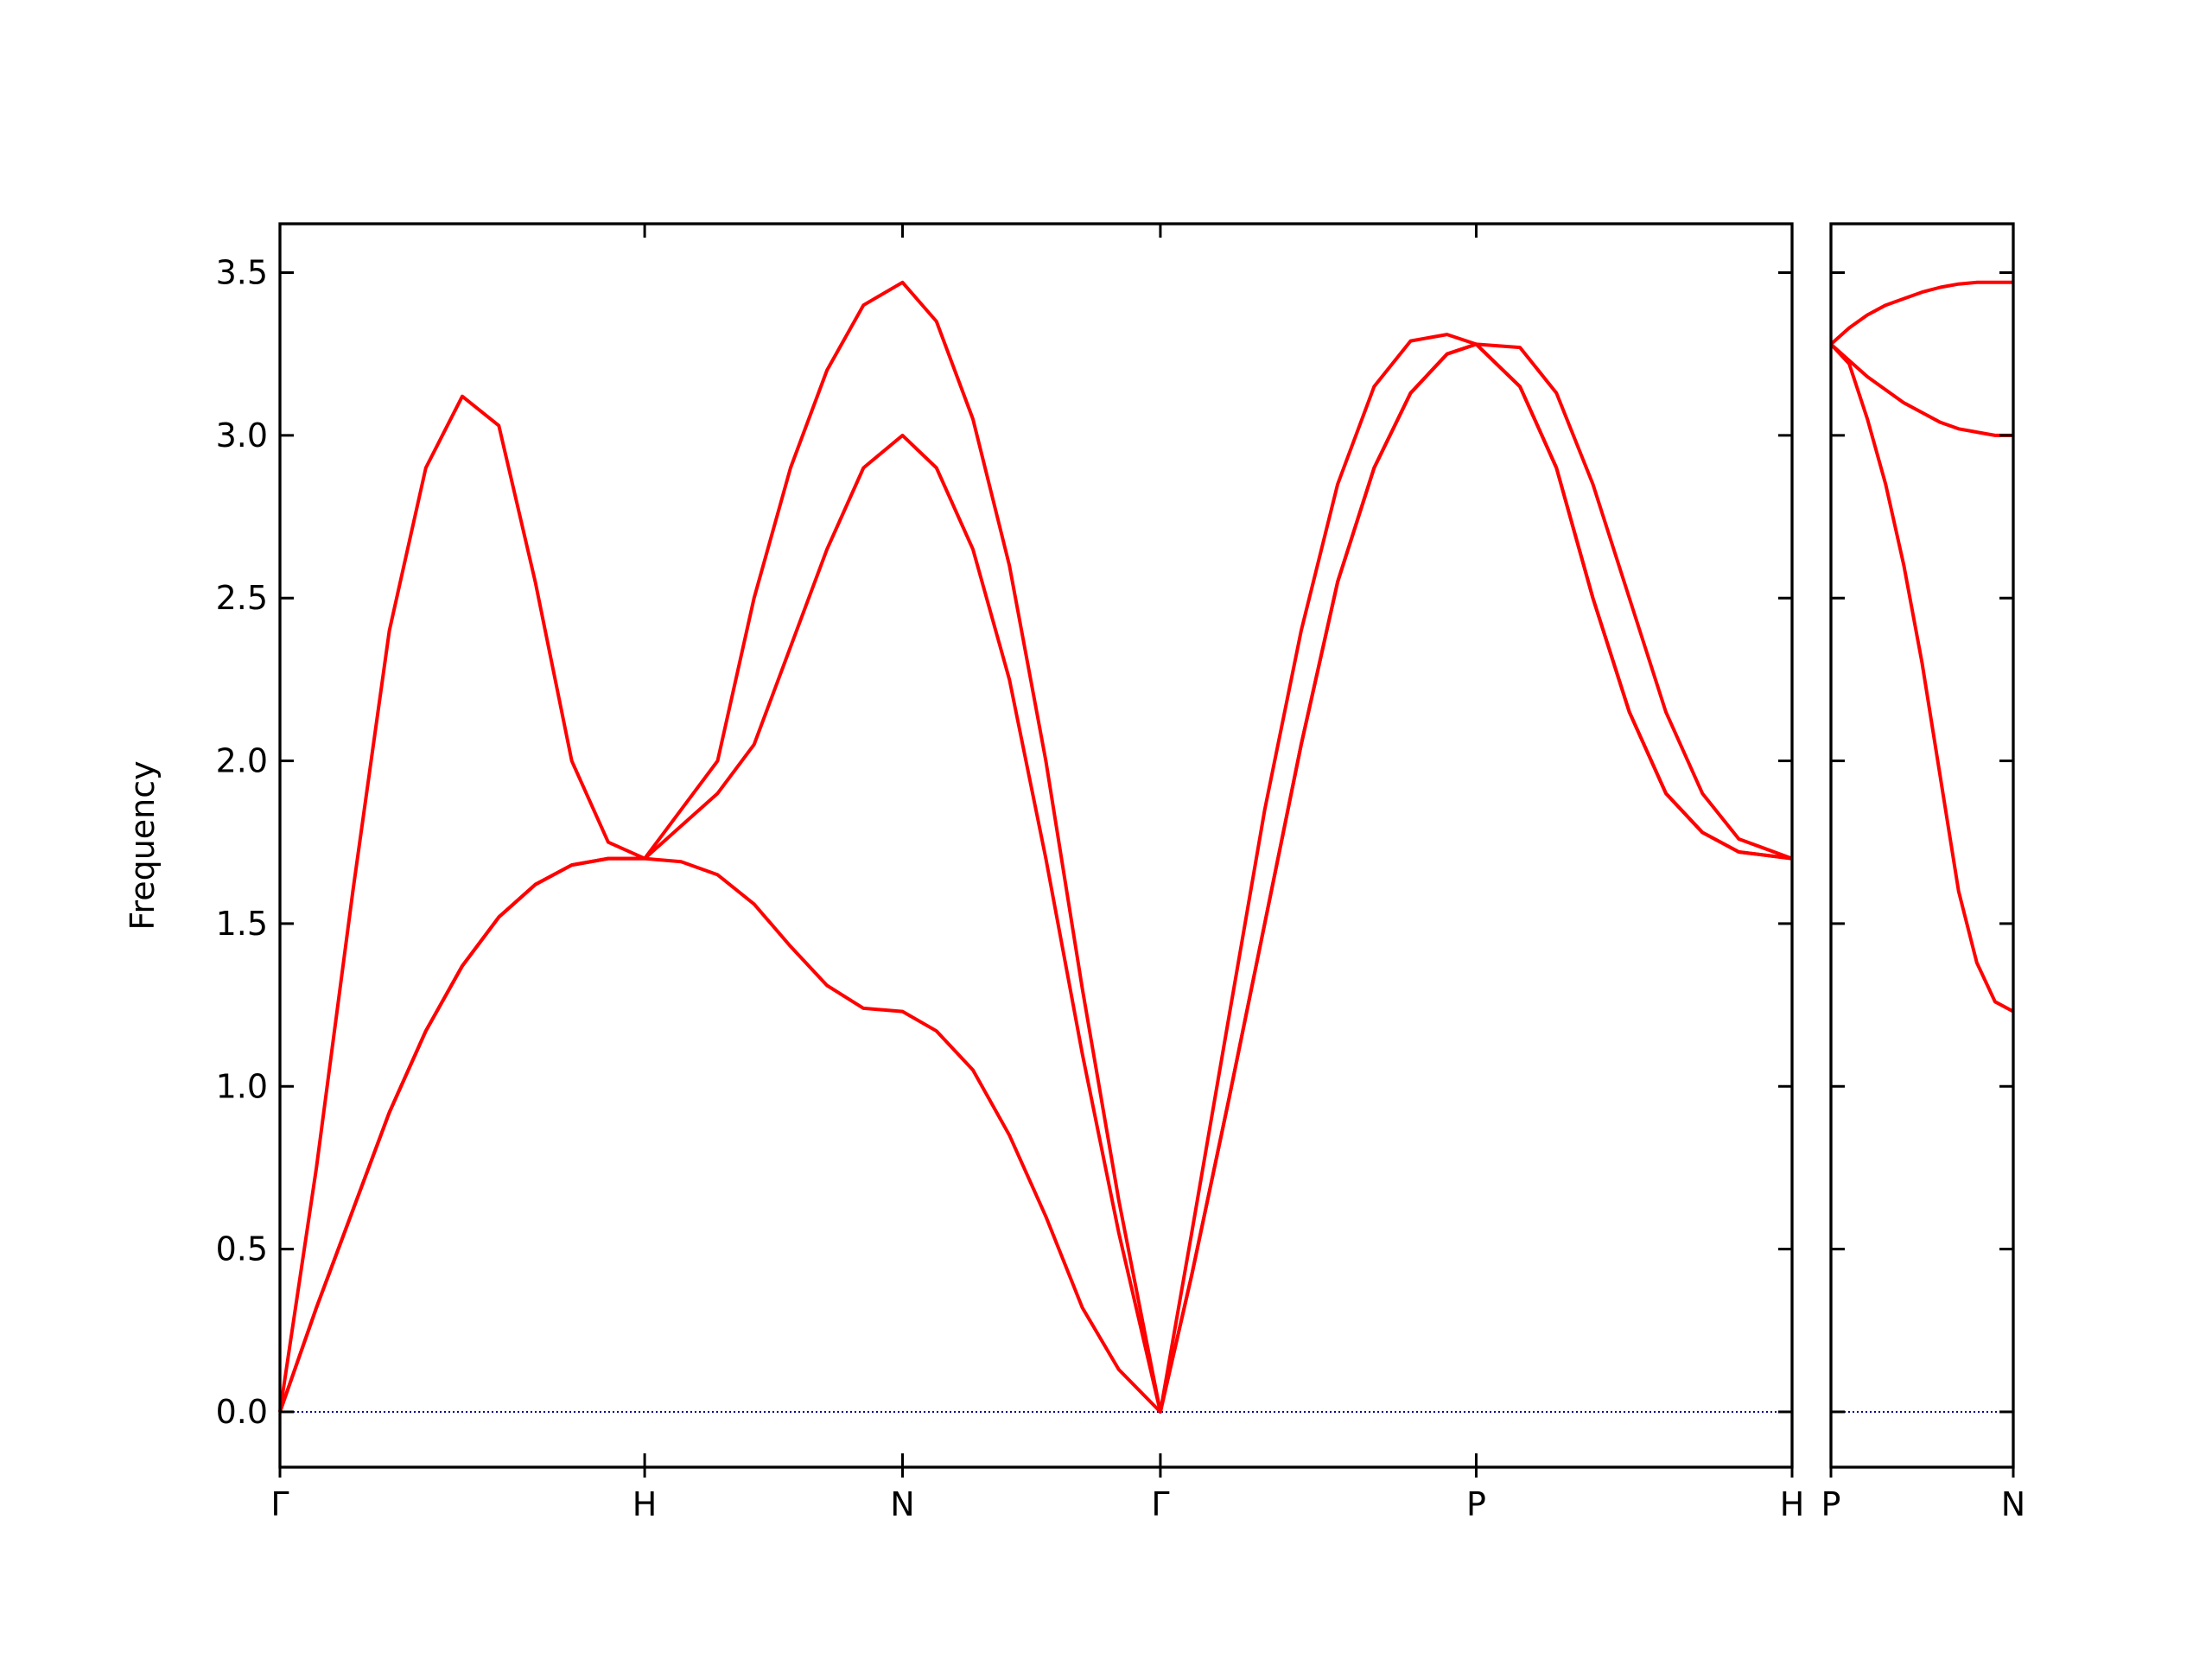 Image resolution: width=2212 pixels, height=1659 pixels. I want to click on y-tick-label: 2.5, so click(242, 598).